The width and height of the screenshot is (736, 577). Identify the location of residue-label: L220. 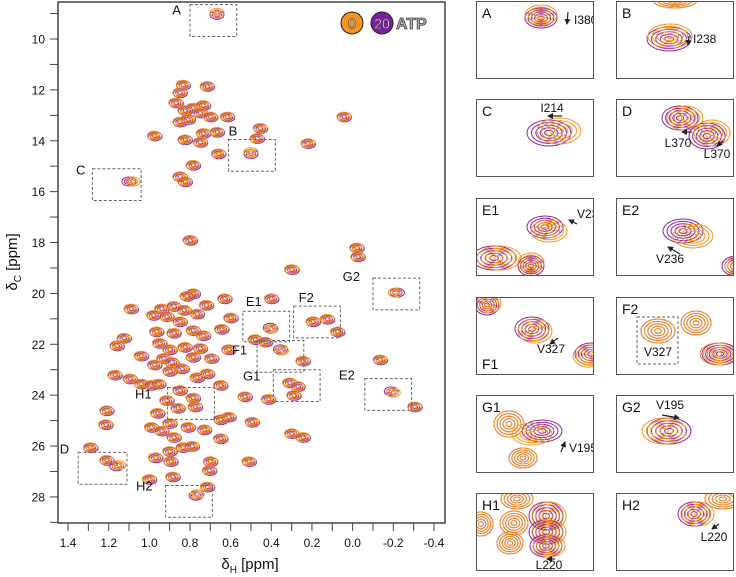
(714, 537).